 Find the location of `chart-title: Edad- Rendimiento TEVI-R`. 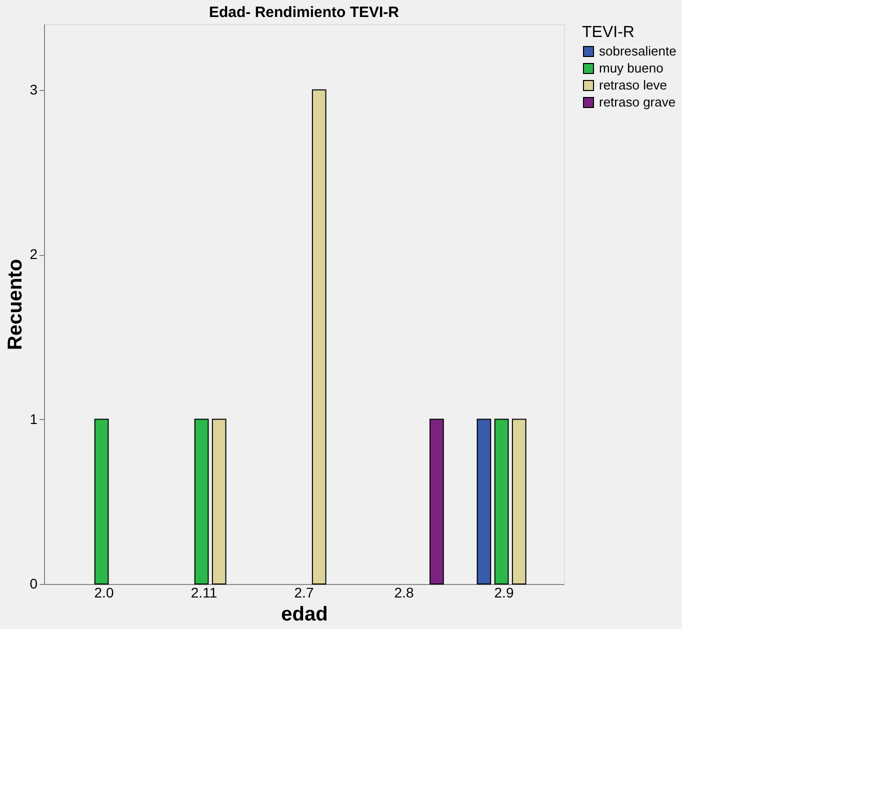

chart-title: Edad- Rendimiento TEVI-R is located at coordinates (304, 12).